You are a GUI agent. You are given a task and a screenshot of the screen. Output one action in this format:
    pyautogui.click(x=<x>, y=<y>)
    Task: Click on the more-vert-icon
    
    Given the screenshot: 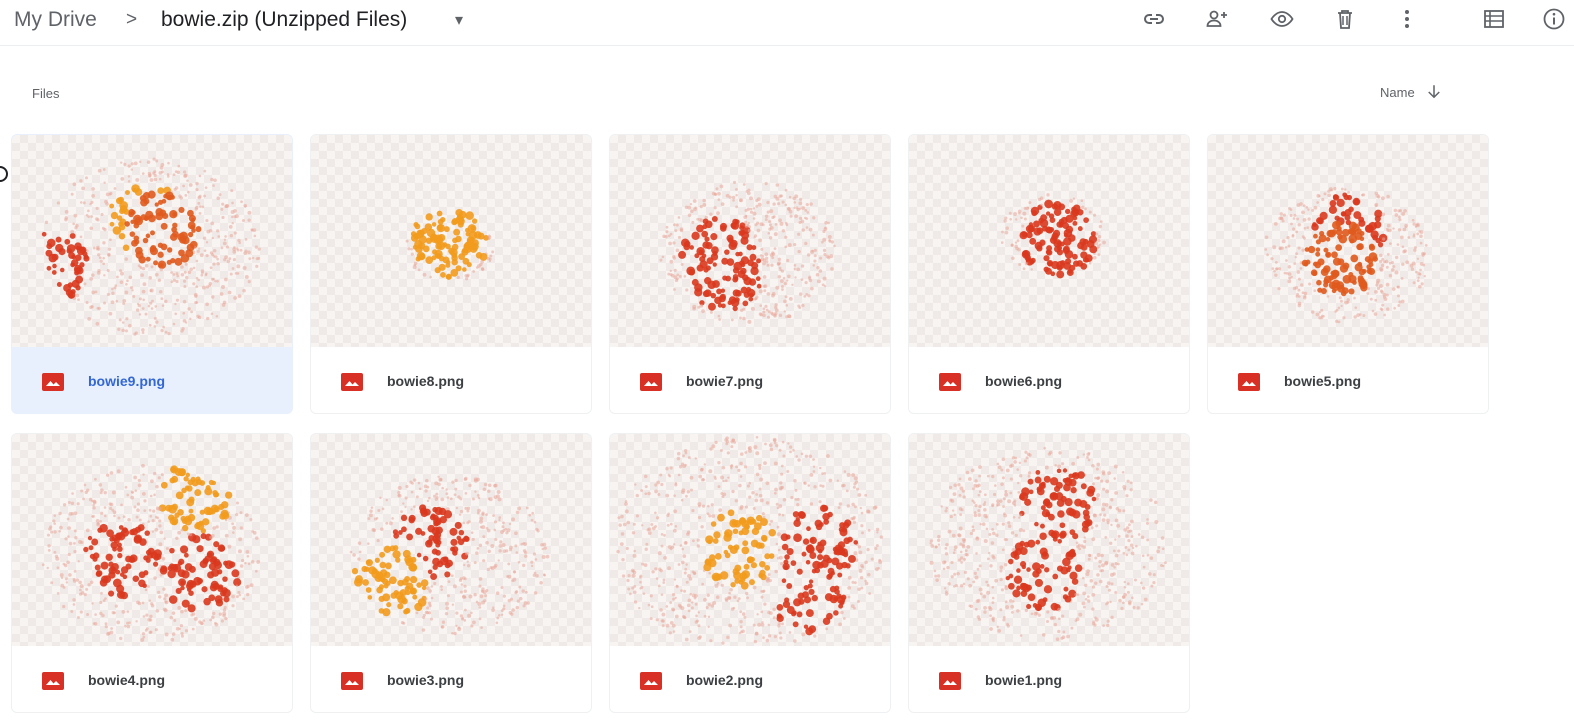 What is the action you would take?
    pyautogui.click(x=1407, y=19)
    